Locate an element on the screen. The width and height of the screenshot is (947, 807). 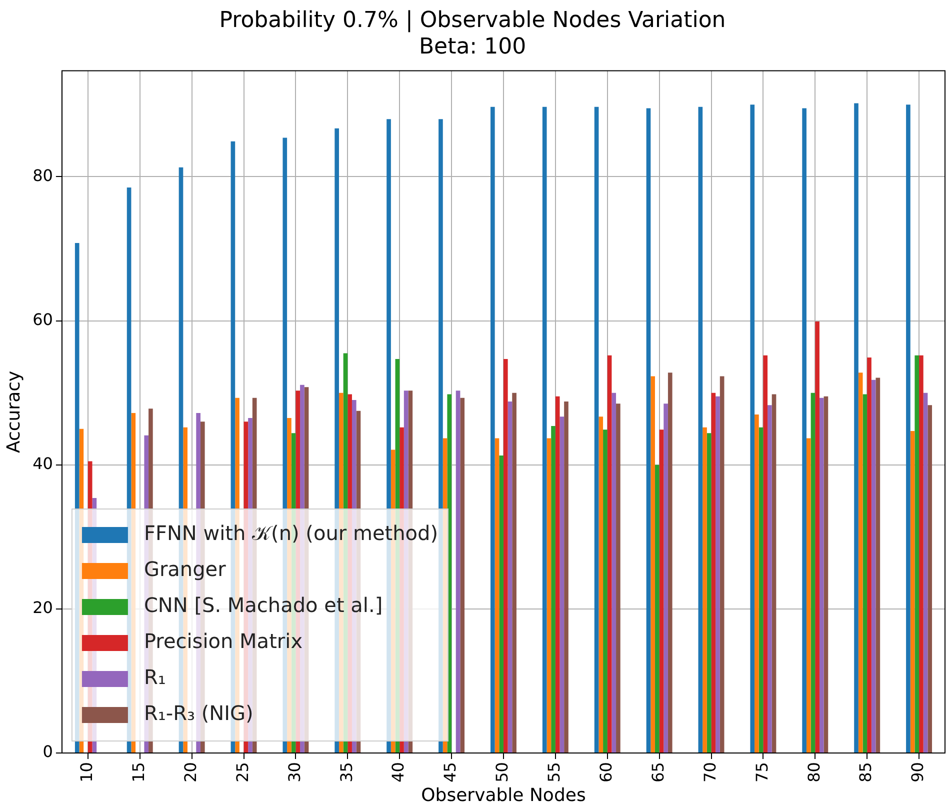
x-axis-title: Observable Nodes is located at coordinates (503, 795).